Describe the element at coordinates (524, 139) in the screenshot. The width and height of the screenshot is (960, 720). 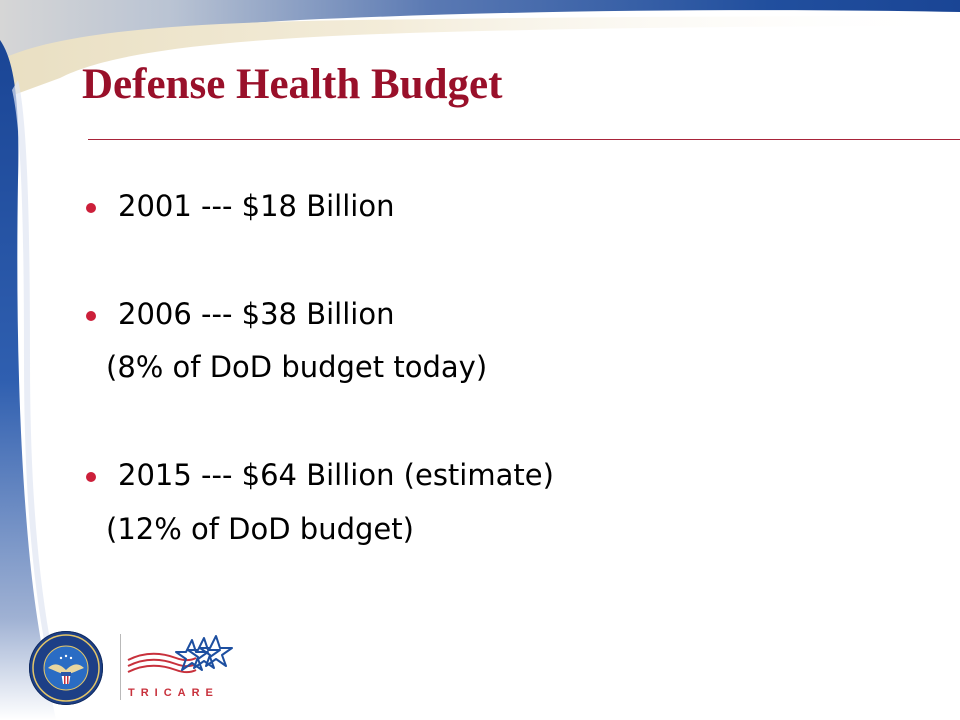
I see `title-underline` at that location.